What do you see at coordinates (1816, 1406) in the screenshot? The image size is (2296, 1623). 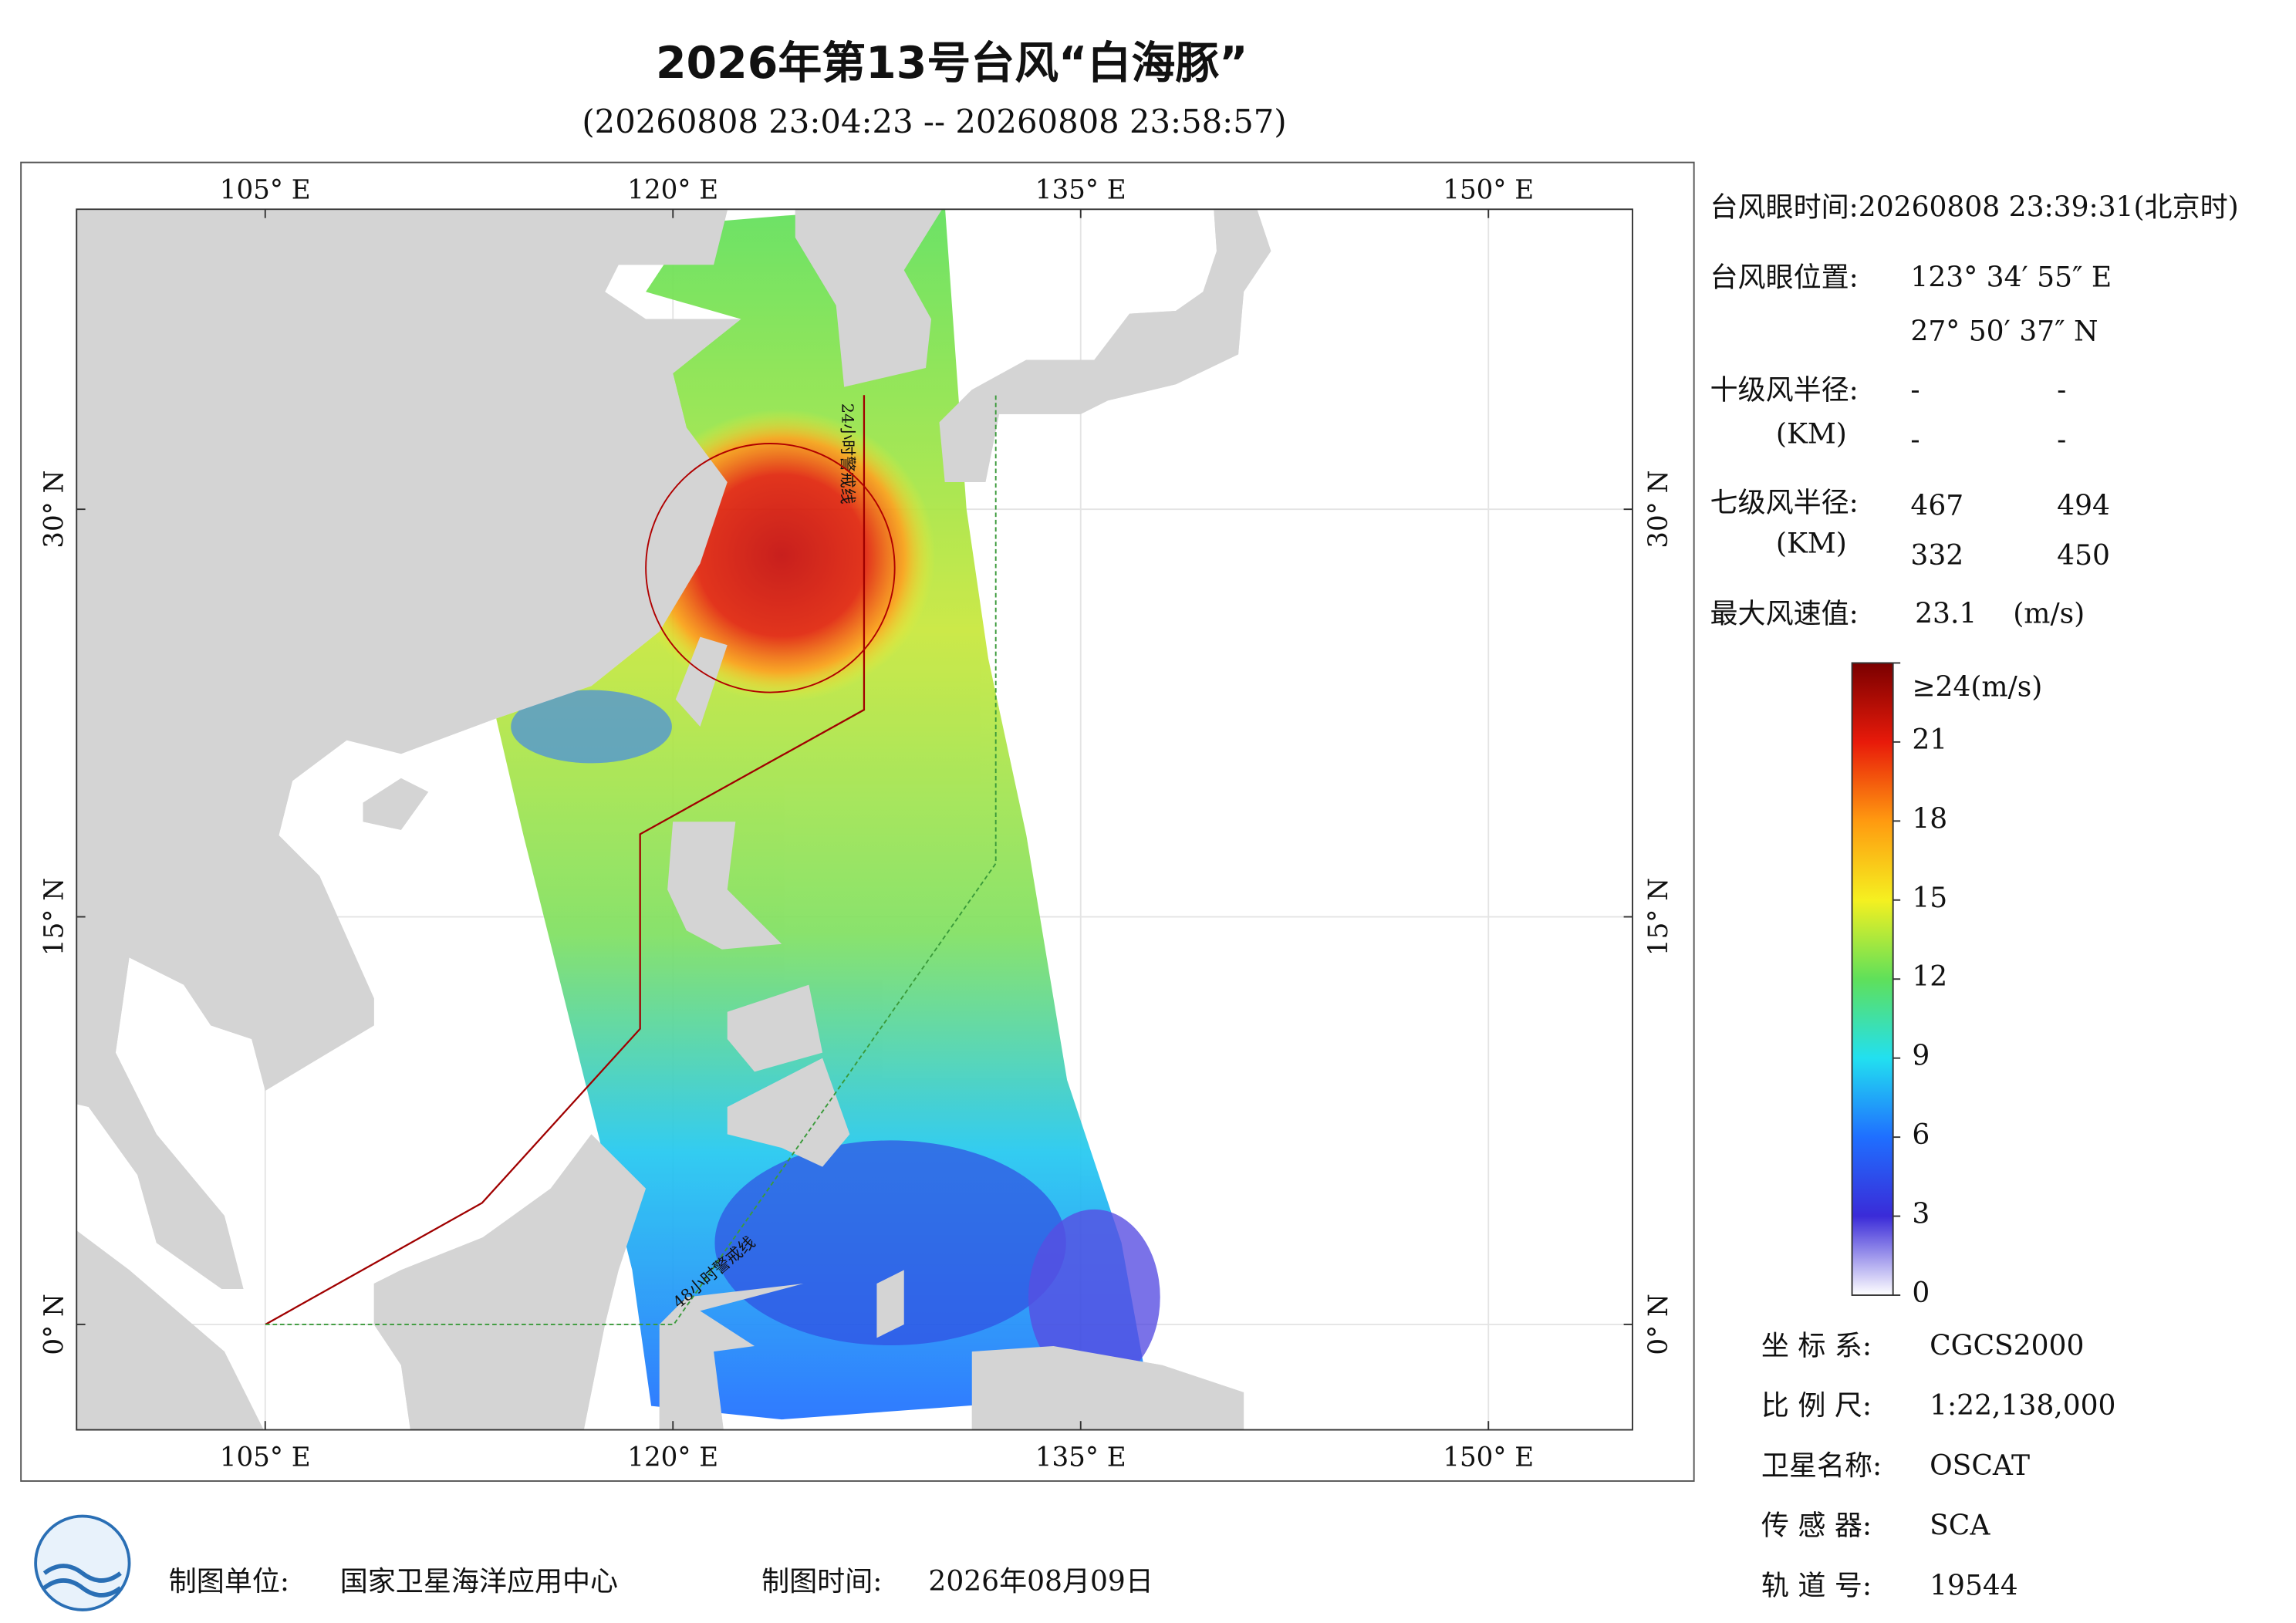 I see `meta-label: 比 例 尺:` at bounding box center [1816, 1406].